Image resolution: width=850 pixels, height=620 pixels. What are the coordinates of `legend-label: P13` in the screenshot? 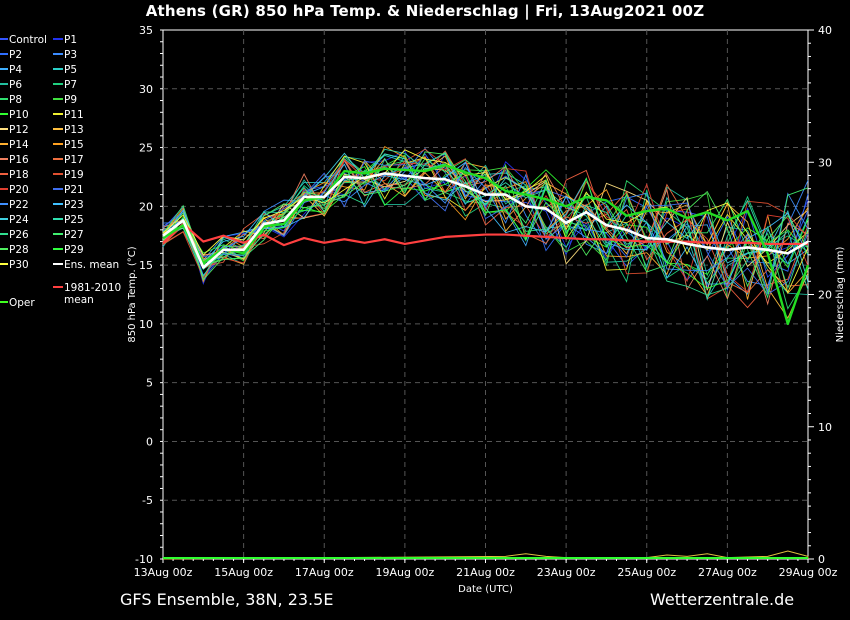 It's located at (74, 130).